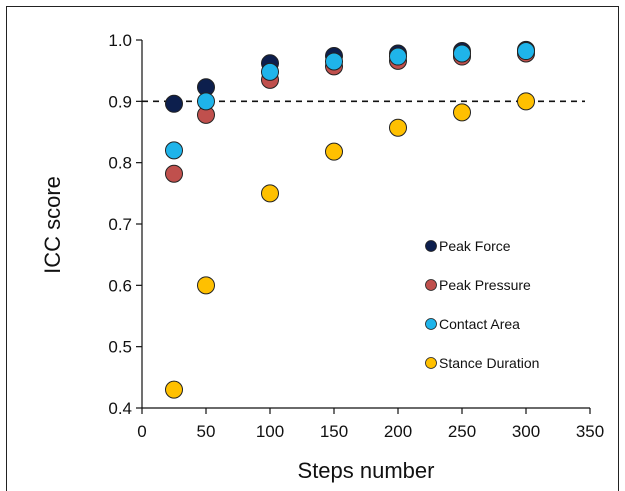 Image resolution: width=625 pixels, height=491 pixels. What do you see at coordinates (120, 163) in the screenshot?
I see `y-tick-label: 0.8` at bounding box center [120, 163].